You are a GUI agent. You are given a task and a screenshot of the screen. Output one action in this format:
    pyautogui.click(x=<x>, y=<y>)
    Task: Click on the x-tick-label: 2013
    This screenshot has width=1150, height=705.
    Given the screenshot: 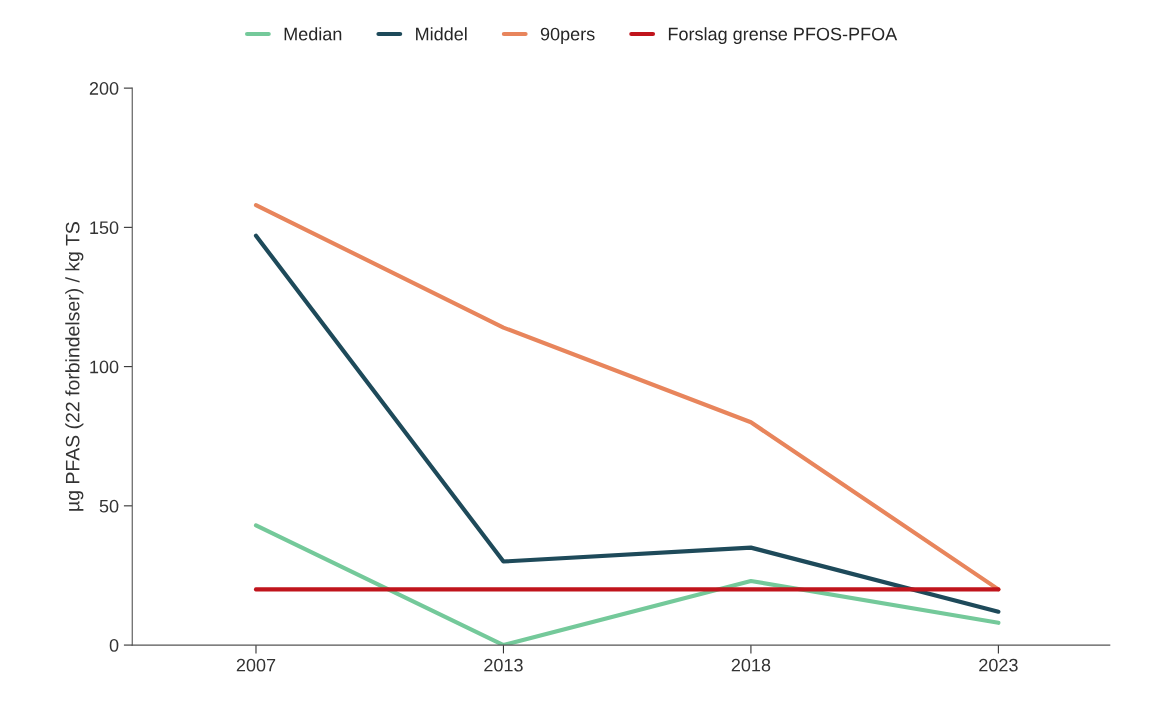 What is the action you would take?
    pyautogui.click(x=503, y=665)
    